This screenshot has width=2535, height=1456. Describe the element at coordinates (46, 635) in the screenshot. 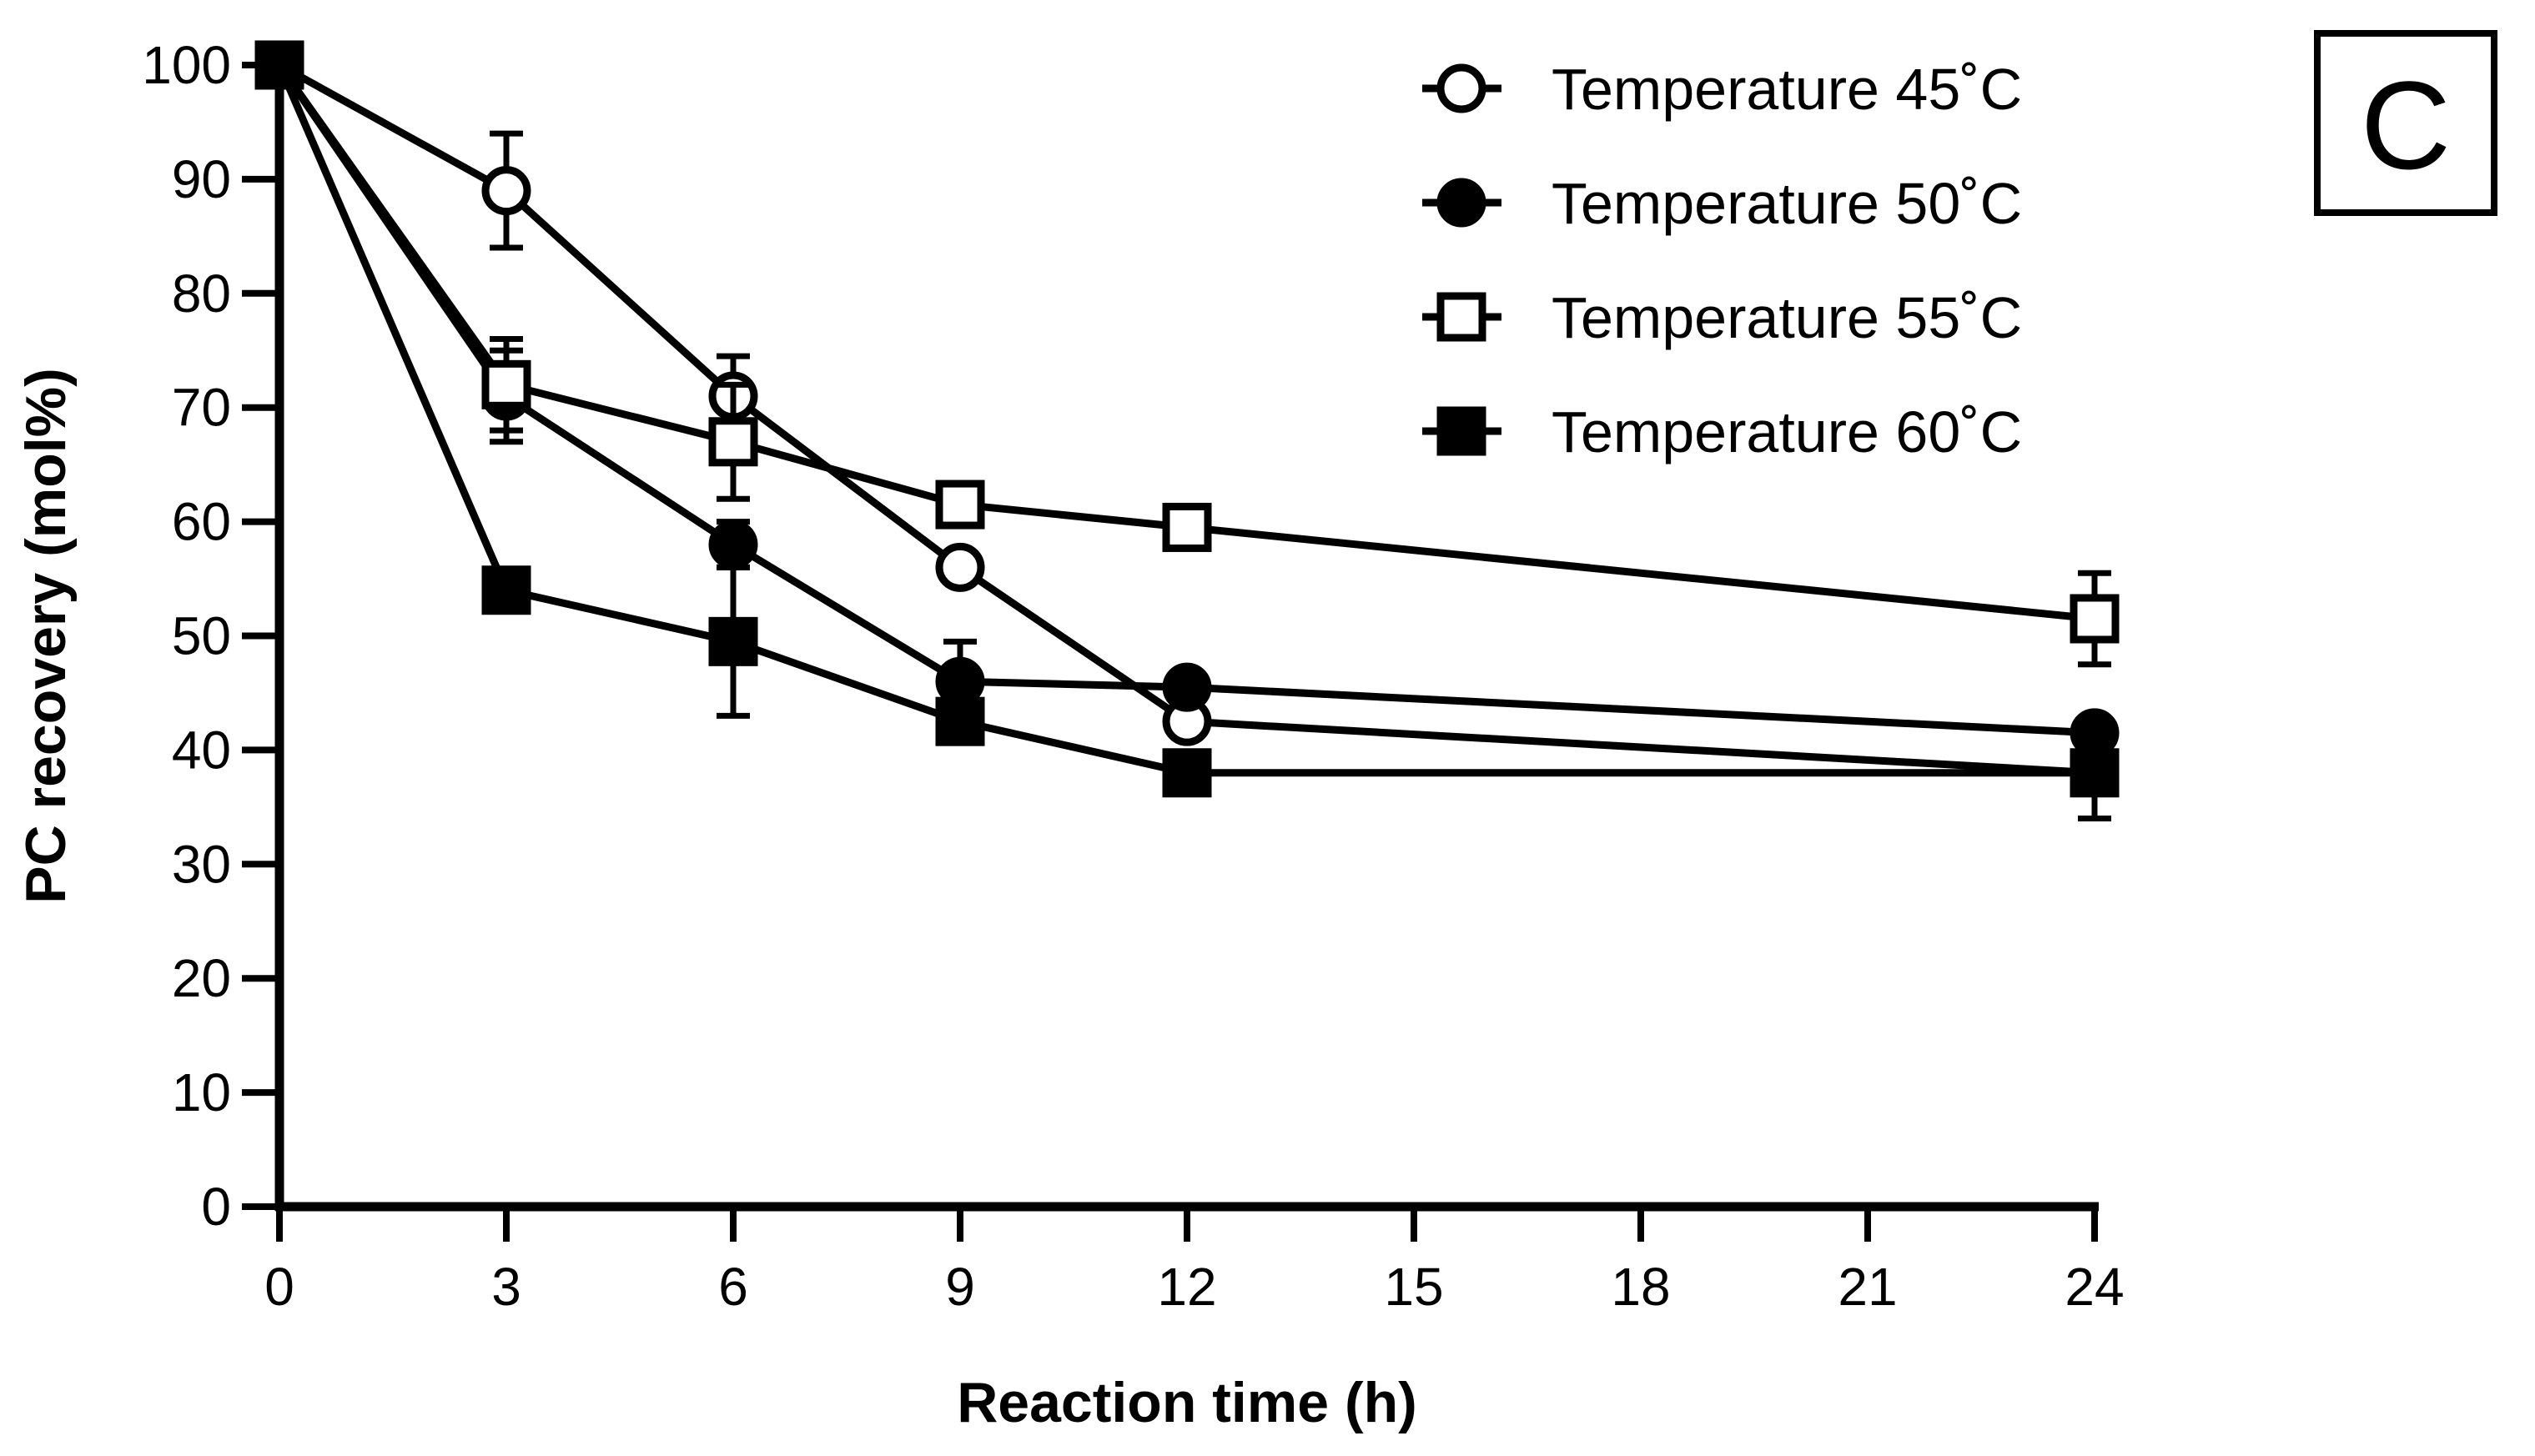

I see `y-axis-title: PC recovery (mol%)` at that location.